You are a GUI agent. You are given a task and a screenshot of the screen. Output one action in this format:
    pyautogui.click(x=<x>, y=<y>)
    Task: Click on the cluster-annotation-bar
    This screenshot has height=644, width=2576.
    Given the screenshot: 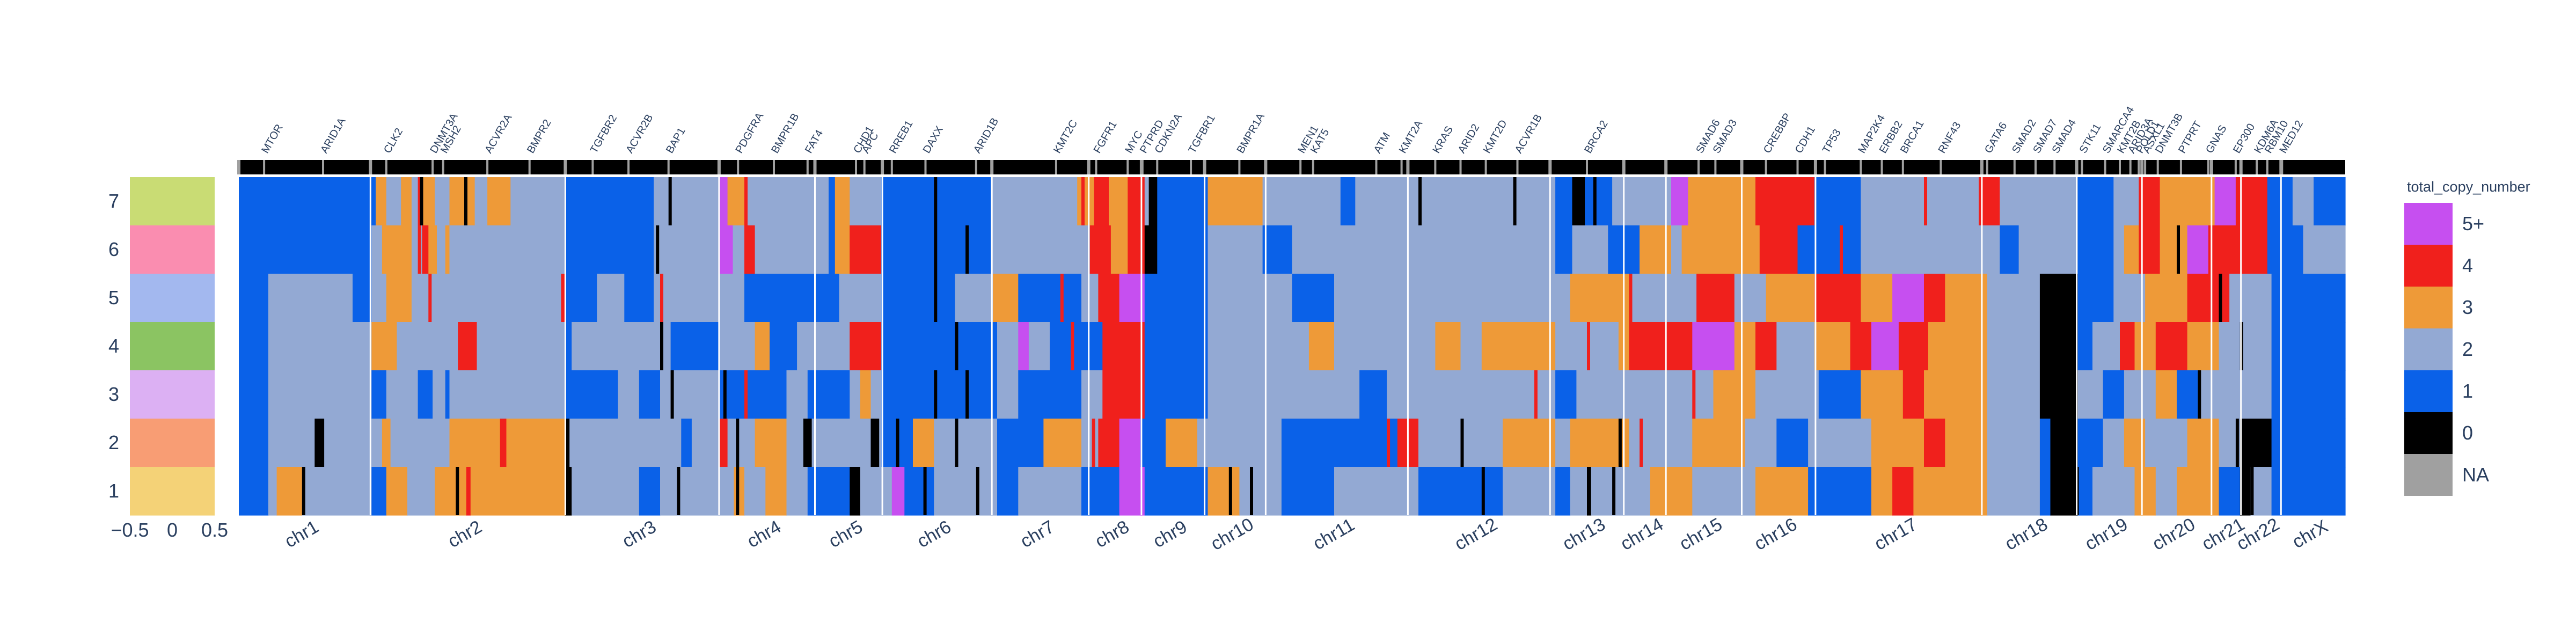 What is the action you would take?
    pyautogui.click(x=172, y=346)
    